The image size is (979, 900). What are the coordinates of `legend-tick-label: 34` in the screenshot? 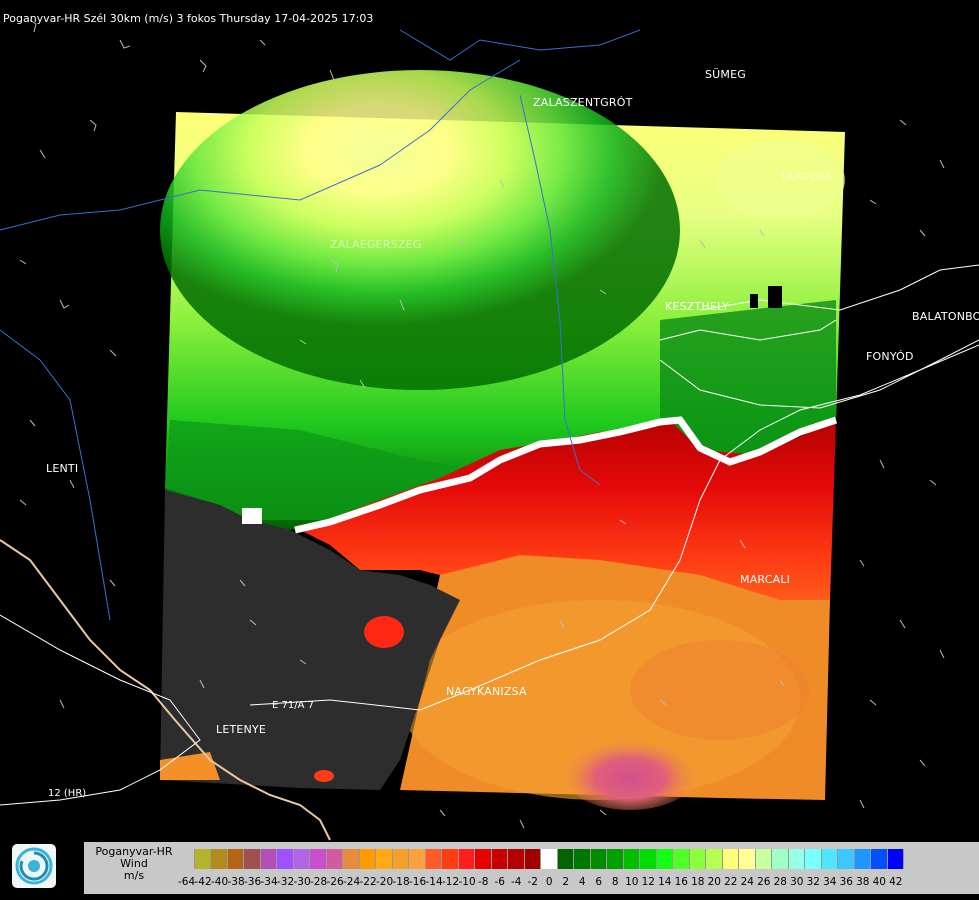 It's located at (830, 882).